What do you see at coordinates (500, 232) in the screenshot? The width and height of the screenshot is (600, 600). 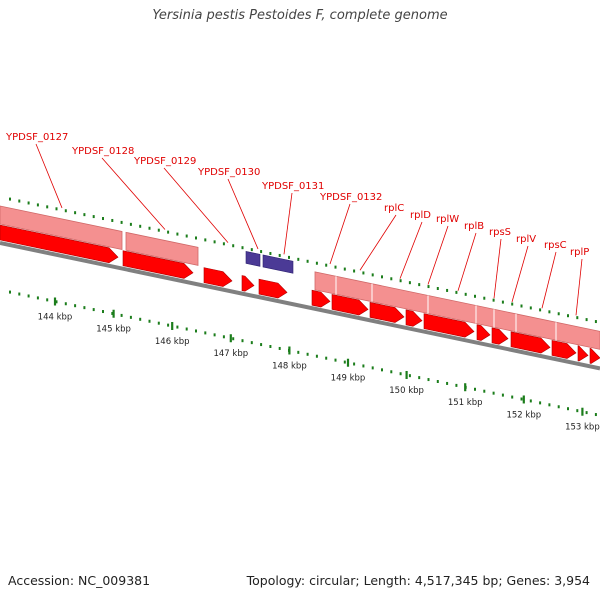 I see `gene-label-rpss: rpsS` at bounding box center [500, 232].